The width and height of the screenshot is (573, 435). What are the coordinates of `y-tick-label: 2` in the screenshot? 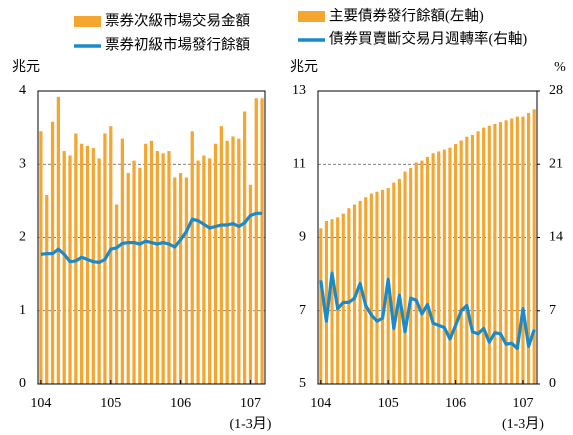 It's located at (22, 237).